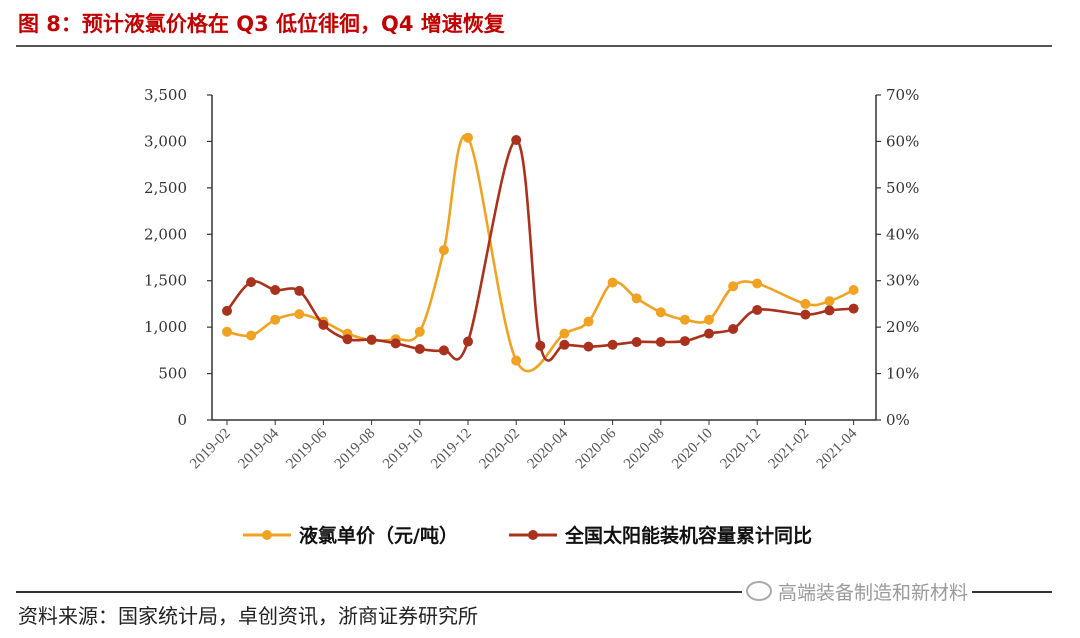  I want to click on x-tick-label: 2019-02, so click(210, 449).